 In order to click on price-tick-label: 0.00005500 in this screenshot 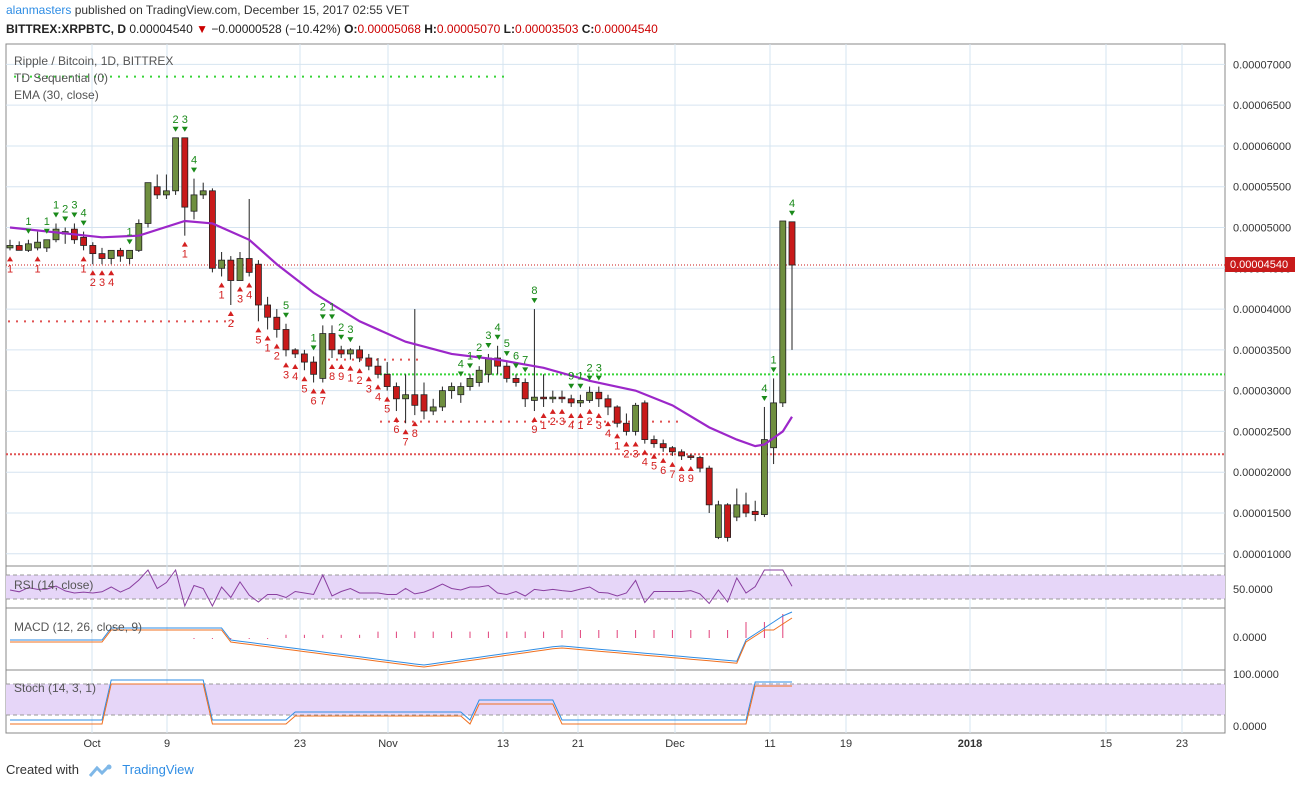, I will do `click(1262, 188)`.